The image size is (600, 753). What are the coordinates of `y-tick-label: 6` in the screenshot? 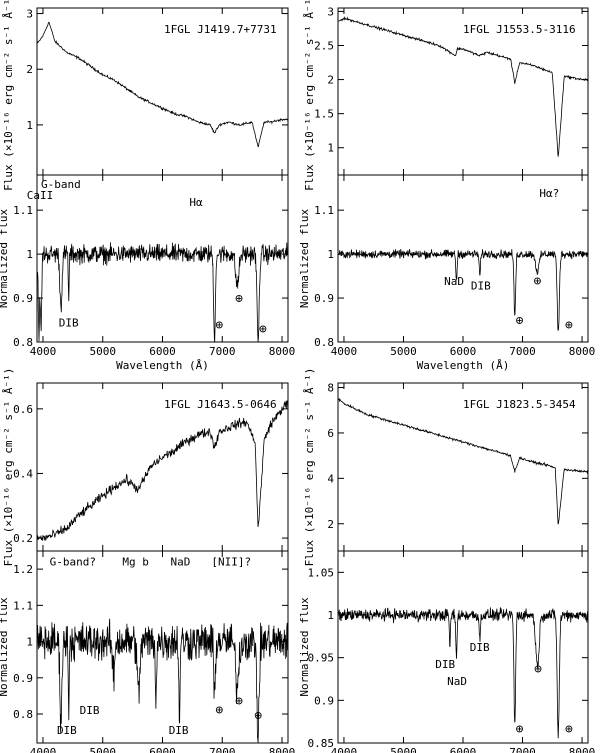 It's located at (330, 433).